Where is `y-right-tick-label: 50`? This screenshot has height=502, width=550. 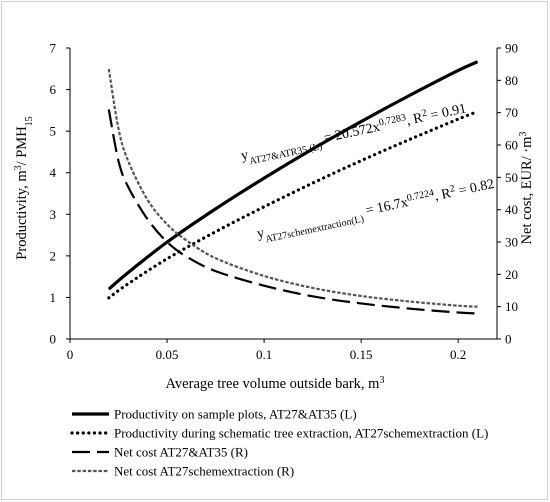 y-right-tick-label: 50 is located at coordinates (511, 177).